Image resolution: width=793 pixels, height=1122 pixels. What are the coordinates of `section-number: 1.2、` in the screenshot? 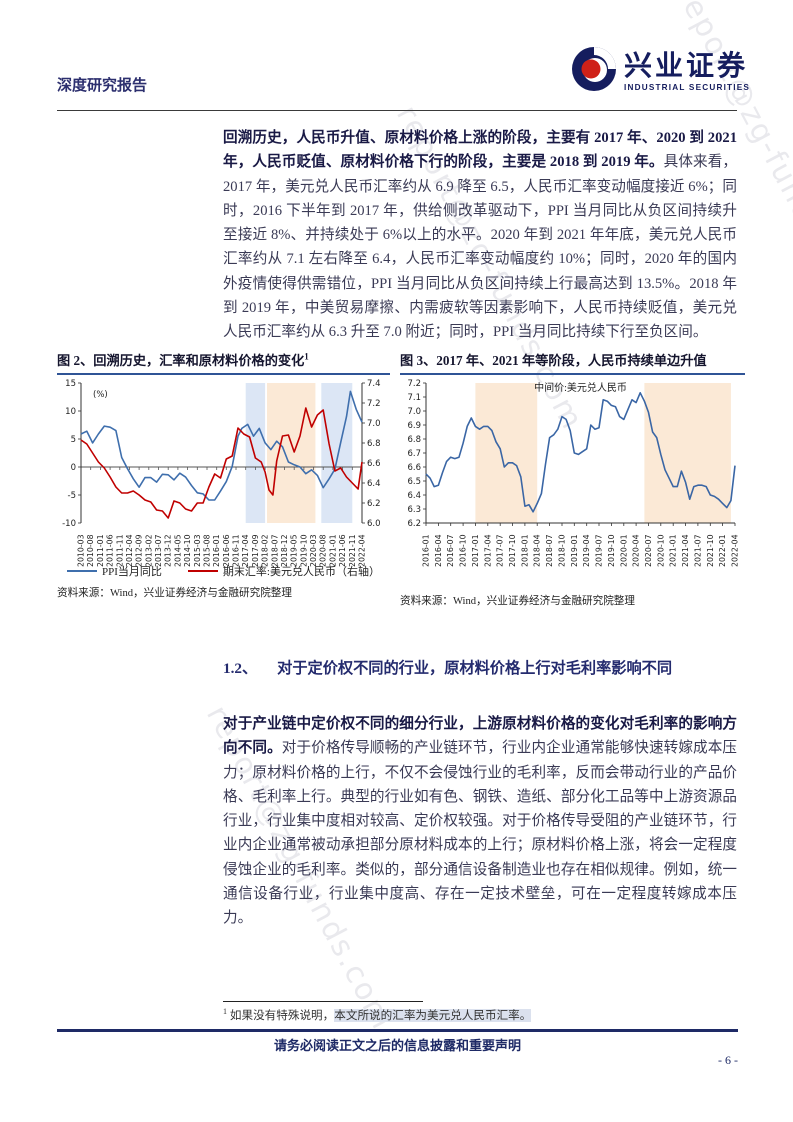 It's located at (240, 668).